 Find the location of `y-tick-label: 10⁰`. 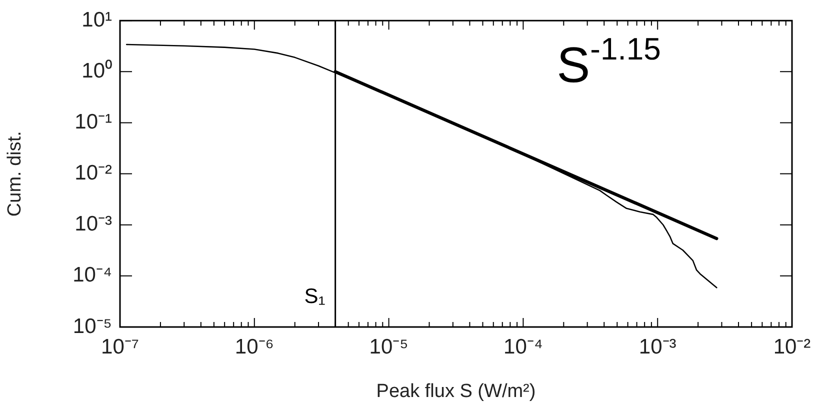

y-tick-label: 10⁰ is located at coordinates (97, 70).